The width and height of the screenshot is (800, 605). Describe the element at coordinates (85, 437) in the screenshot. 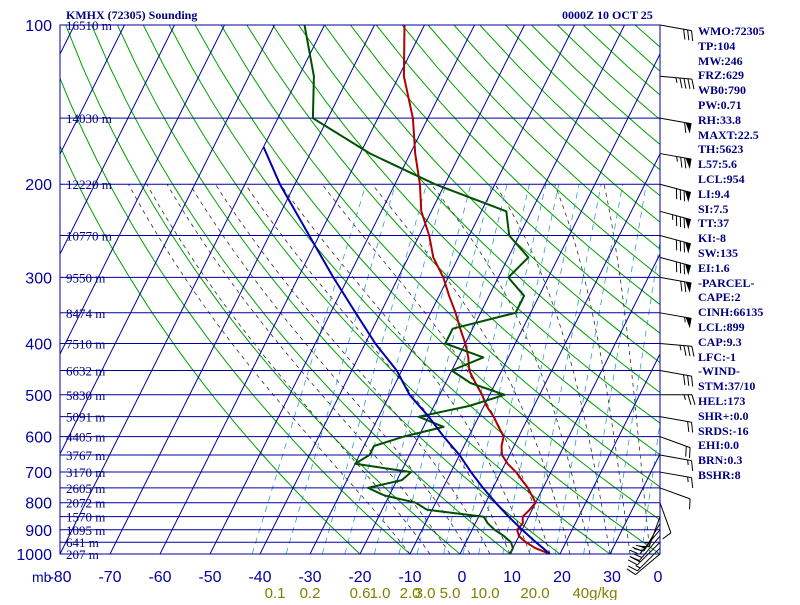

I see `height-label: 4405 m` at that location.